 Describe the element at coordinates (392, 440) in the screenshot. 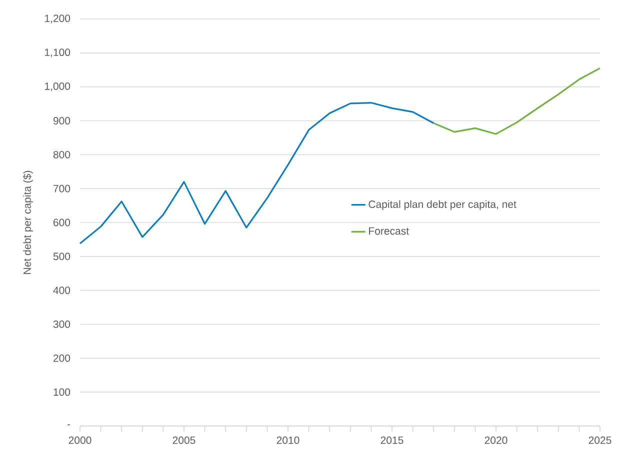

I see `x-tick-label: 2015` at that location.